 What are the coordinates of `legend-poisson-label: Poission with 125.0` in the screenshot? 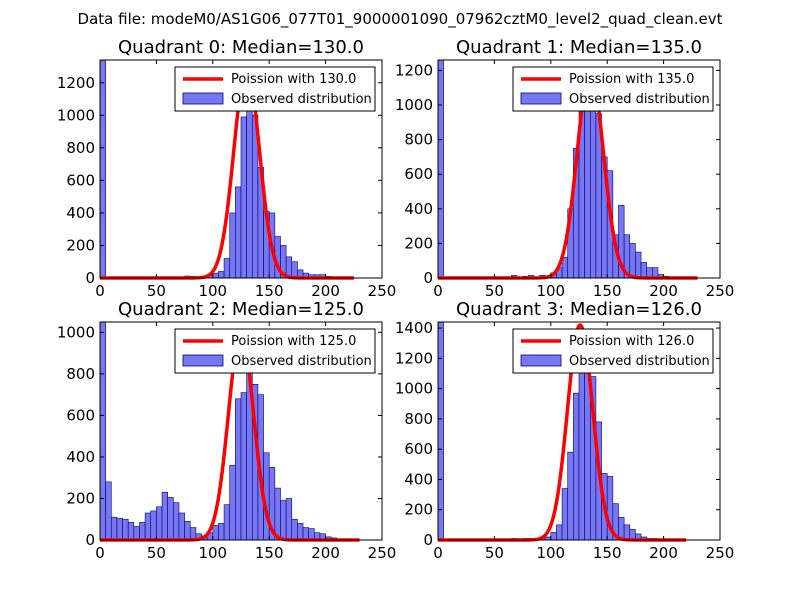 It's located at (293, 341).